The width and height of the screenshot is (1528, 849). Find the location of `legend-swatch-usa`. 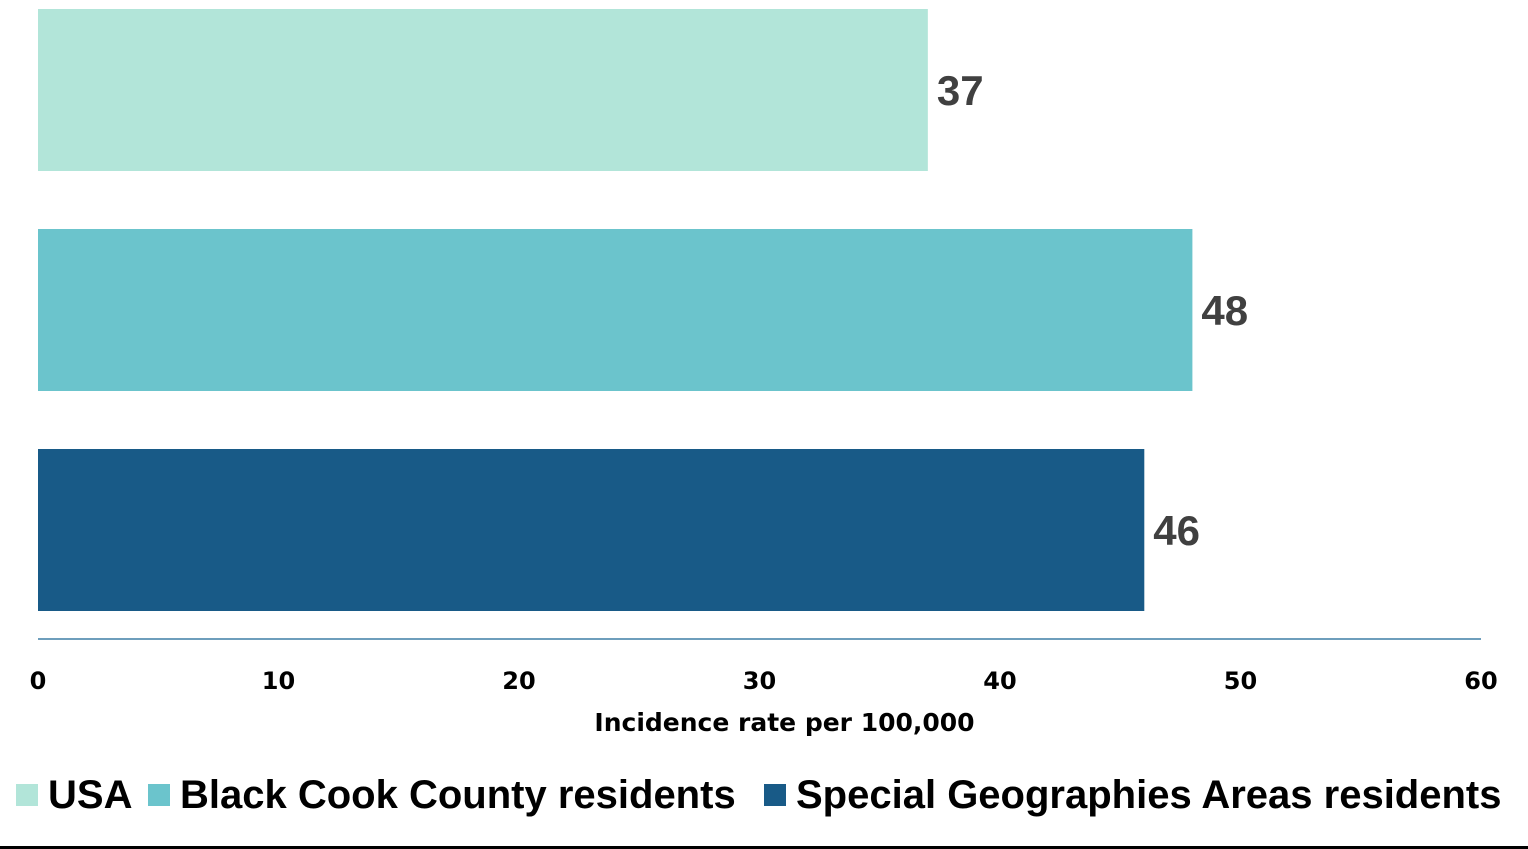

legend-swatch-usa is located at coordinates (27, 795).